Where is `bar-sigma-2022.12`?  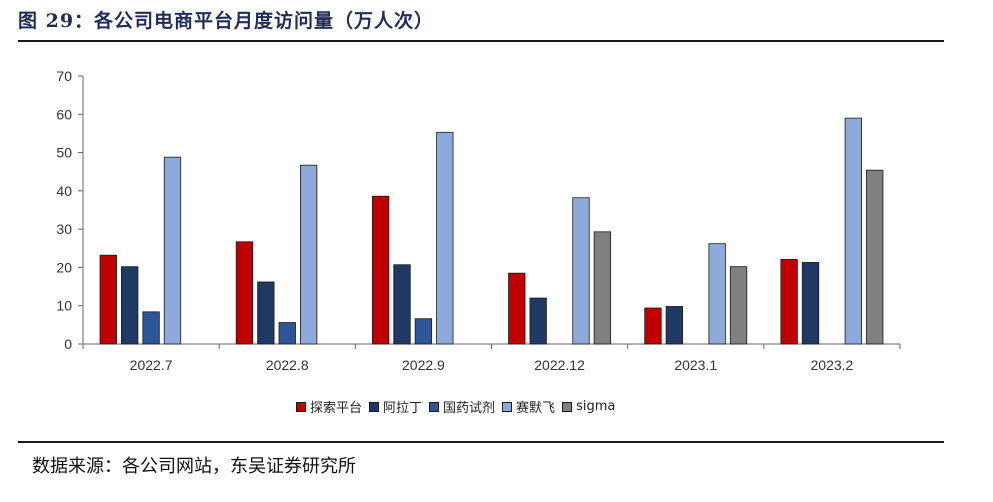 bar-sigma-2022.12 is located at coordinates (602, 288).